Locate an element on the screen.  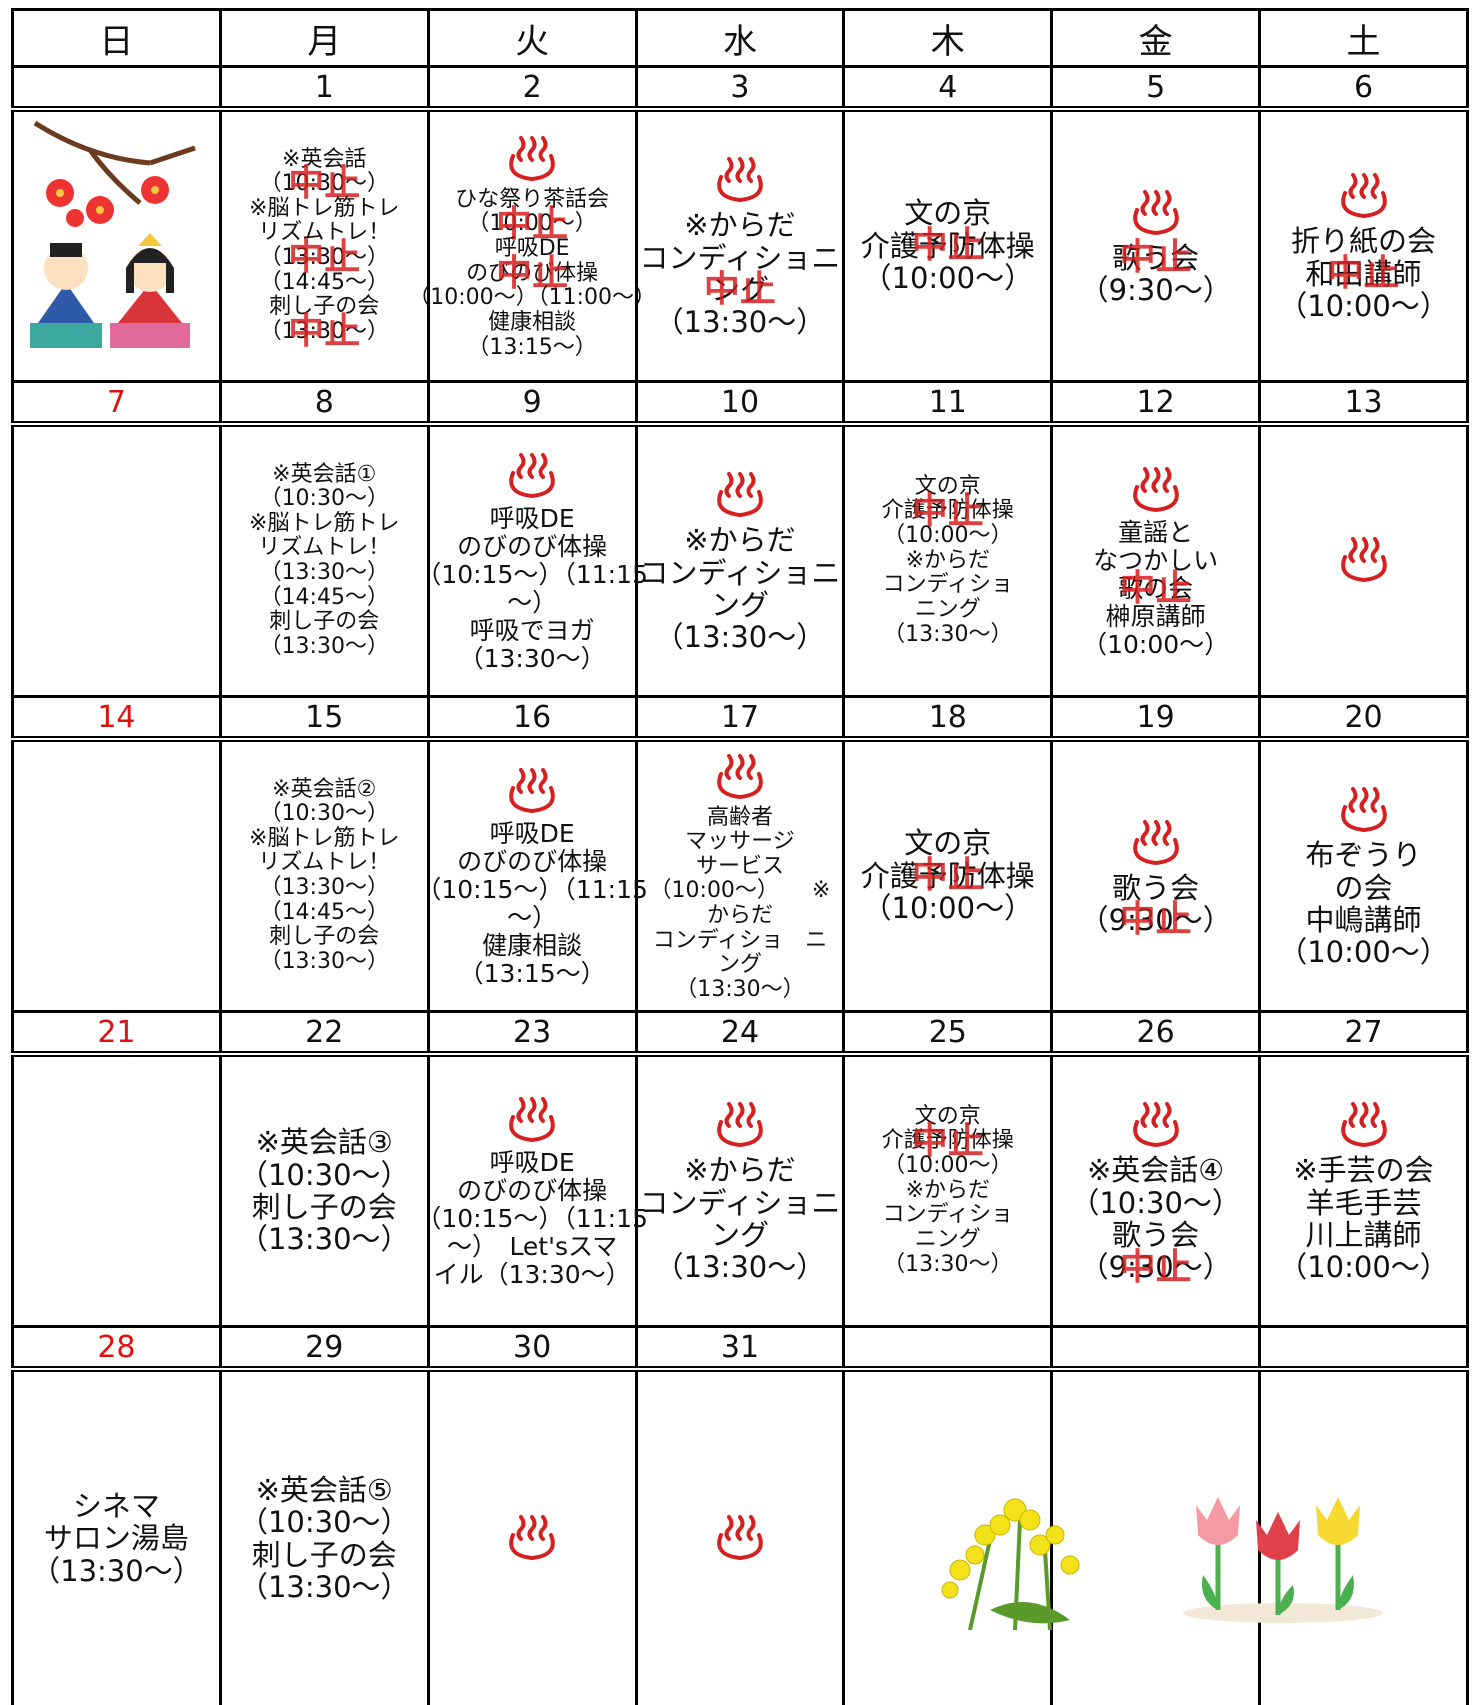
event-text: 歌う会 is located at coordinates (1156, 887).